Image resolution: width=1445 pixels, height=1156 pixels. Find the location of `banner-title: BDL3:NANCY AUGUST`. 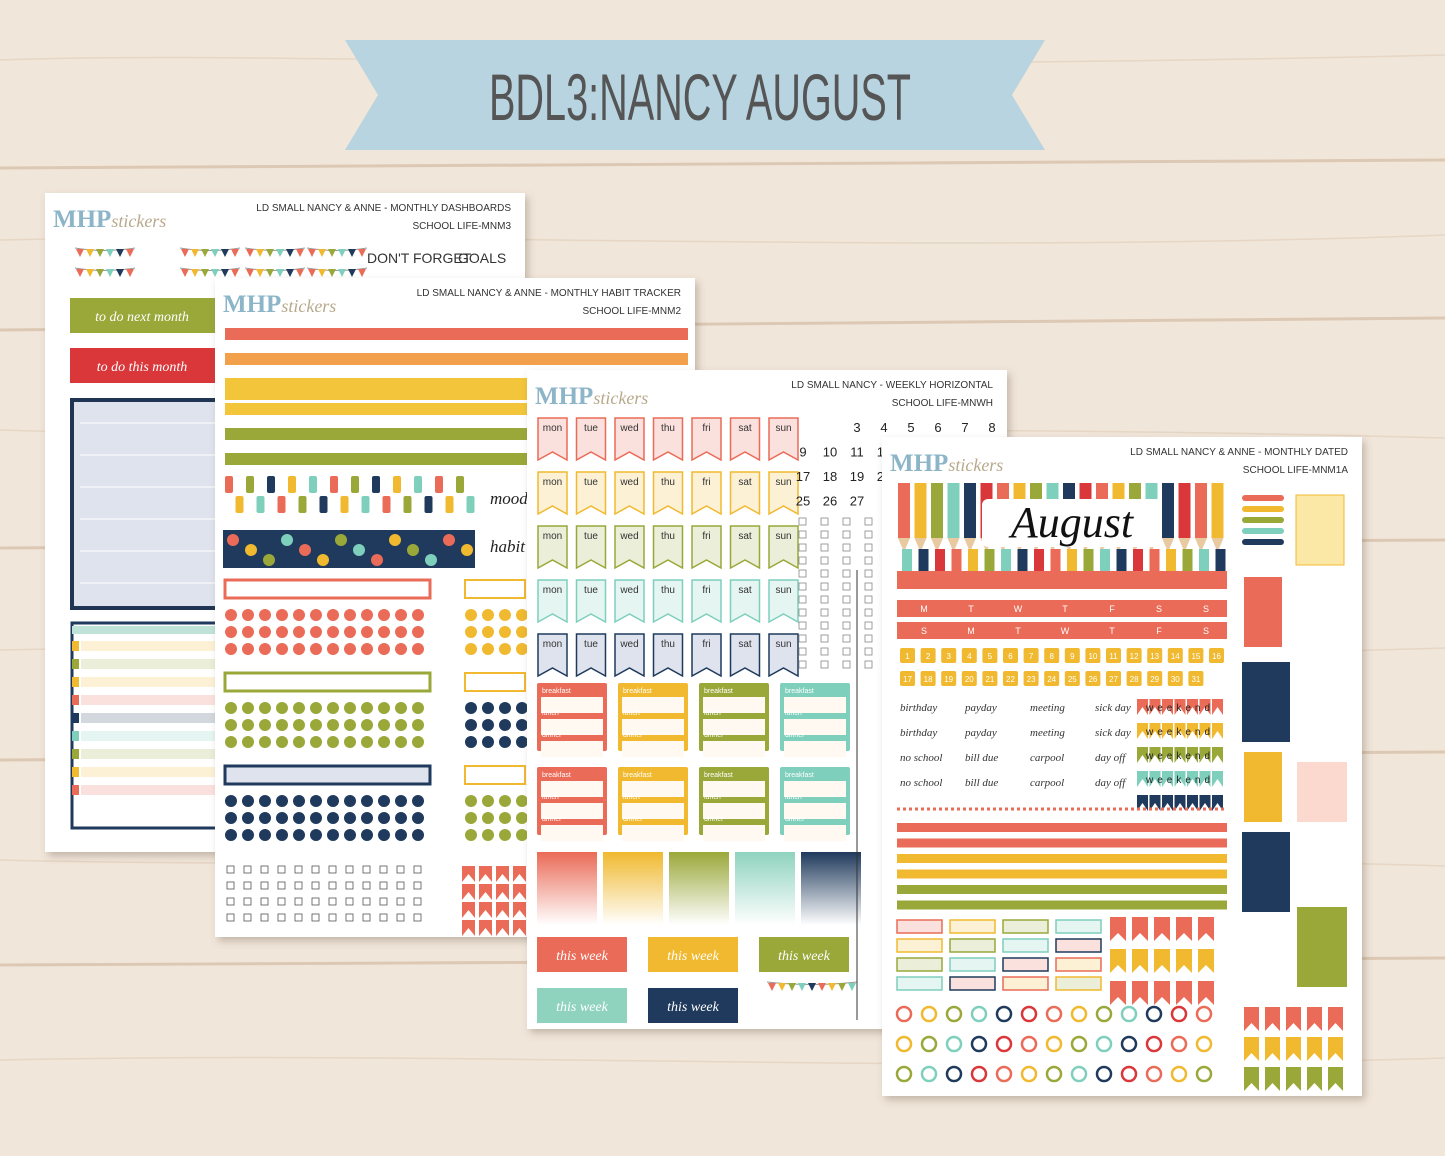

banner-title: BDL3:NANCY AUGUST is located at coordinates (700, 97).